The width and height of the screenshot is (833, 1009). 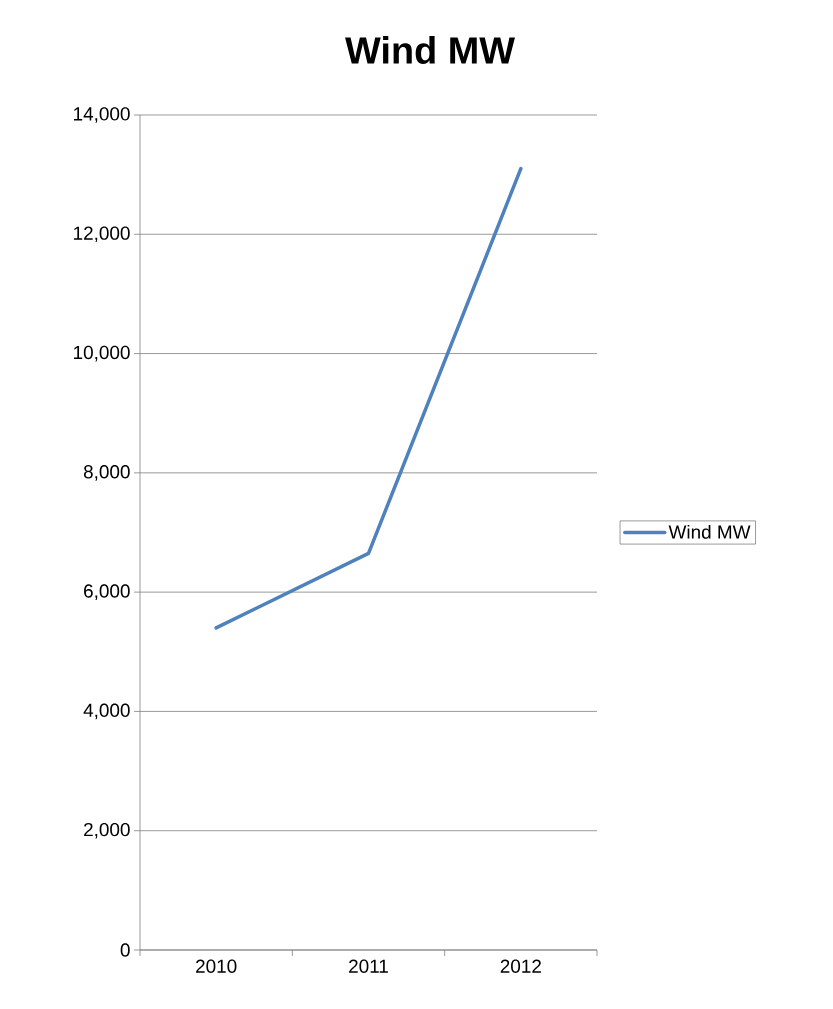 What do you see at coordinates (102, 234) in the screenshot?
I see `y-tick-label: 12,000` at bounding box center [102, 234].